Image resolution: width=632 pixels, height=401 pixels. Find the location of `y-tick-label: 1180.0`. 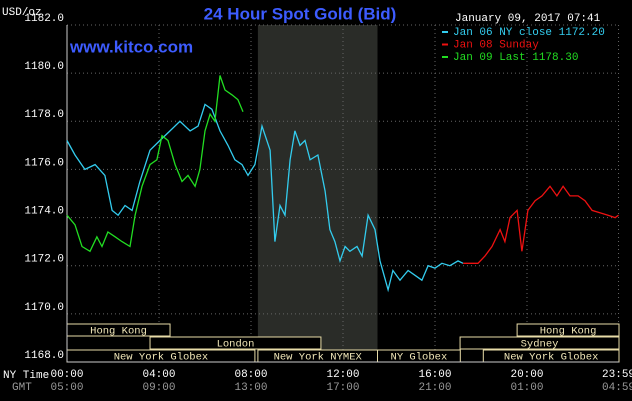

y-tick-label: 1180.0 is located at coordinates (44, 67).